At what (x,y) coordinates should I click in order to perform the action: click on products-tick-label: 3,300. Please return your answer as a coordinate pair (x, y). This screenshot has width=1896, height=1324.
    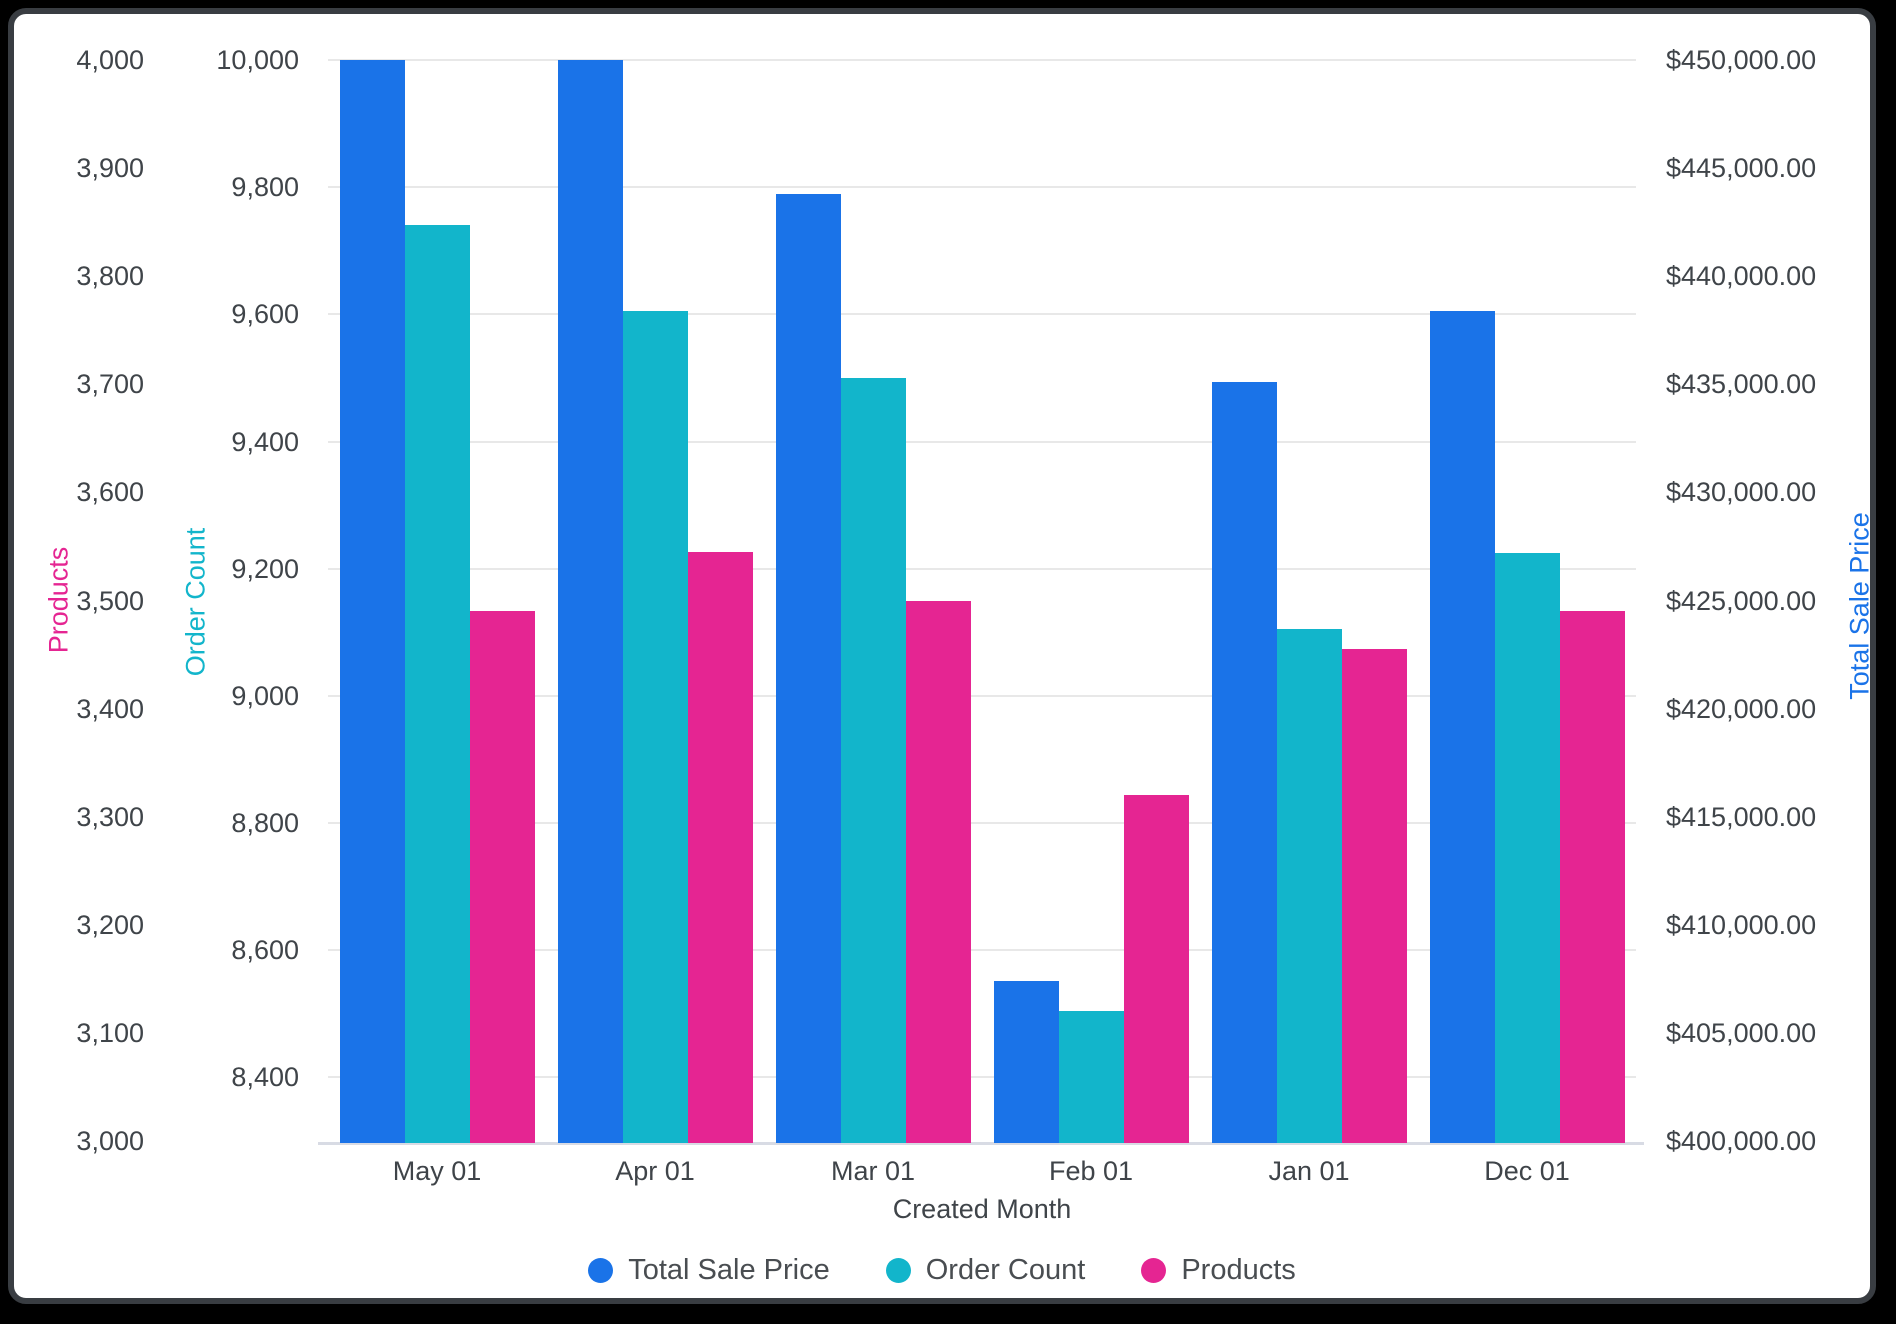
    Looking at the image, I should click on (110, 816).